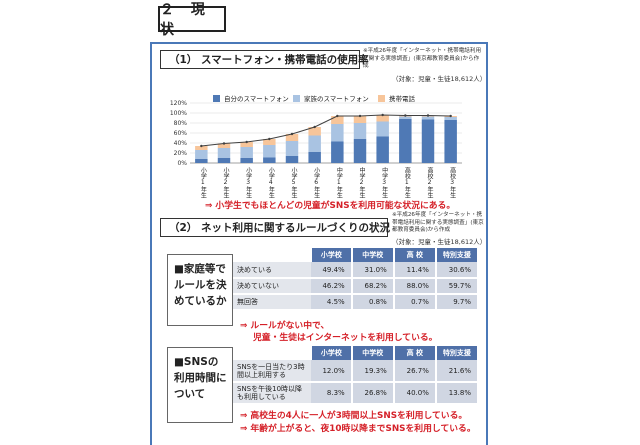  I want to click on y-tick-label: 20%, so click(181, 153).